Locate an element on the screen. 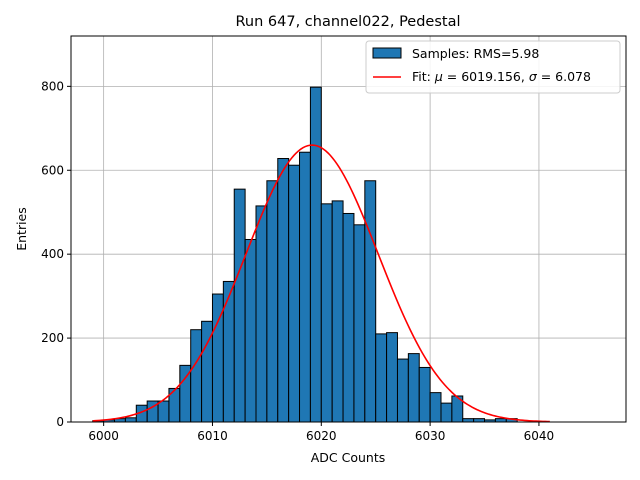  x-axis-label: ADC Counts is located at coordinates (348, 457).